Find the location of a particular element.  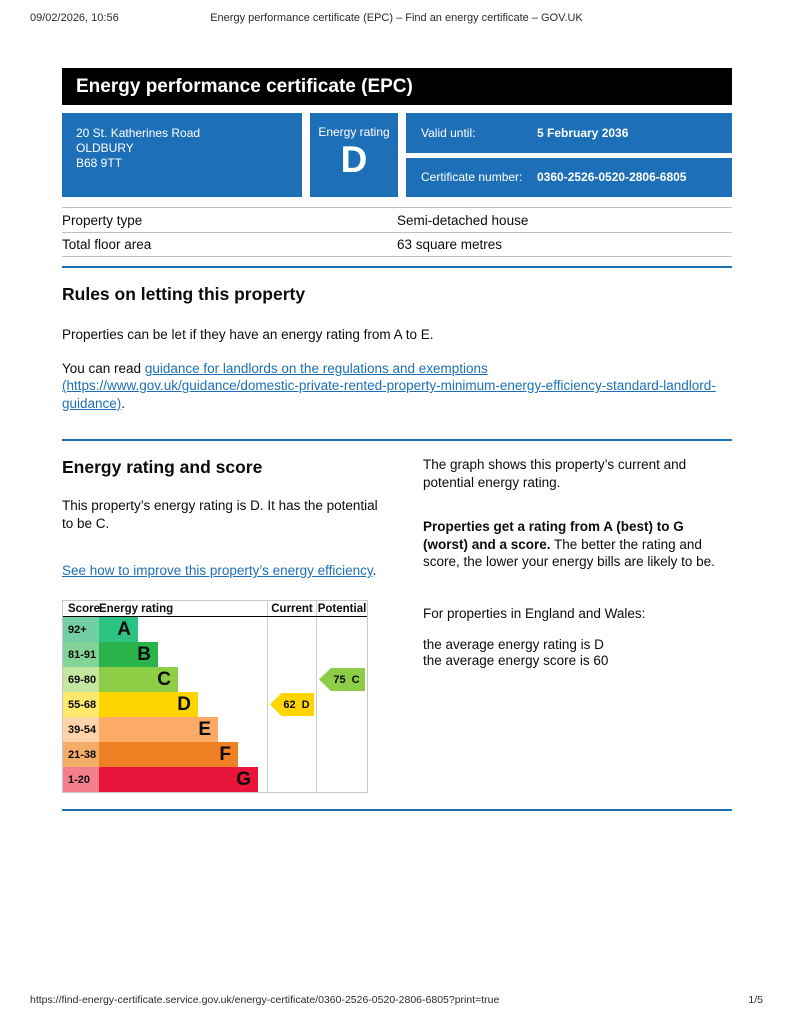

energy-rating-box: Energy rating D is located at coordinates (354, 155).